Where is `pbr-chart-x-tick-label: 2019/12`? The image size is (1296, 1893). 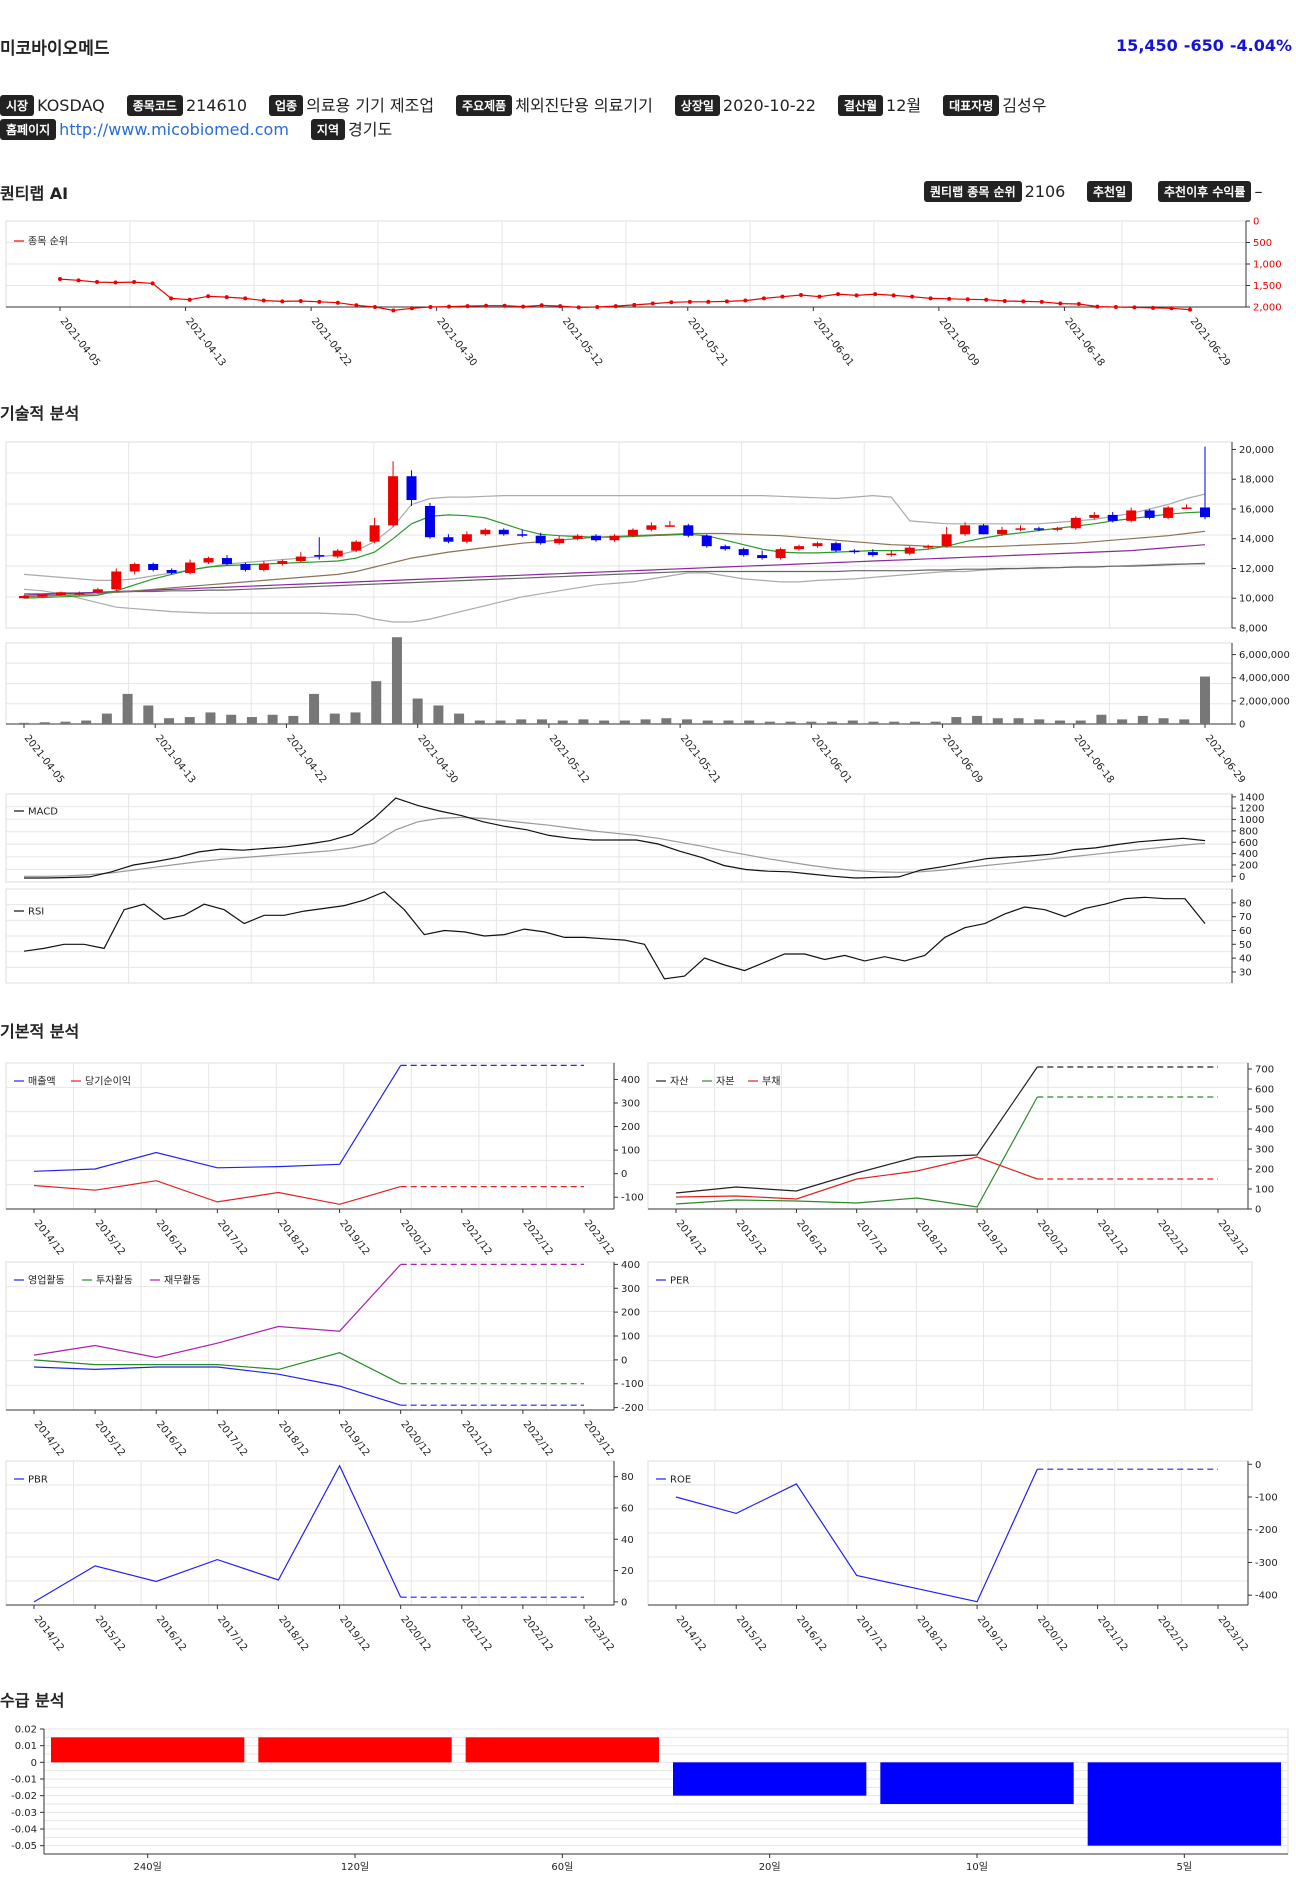
pbr-chart-x-tick-label: 2019/12 is located at coordinates (354, 1634).